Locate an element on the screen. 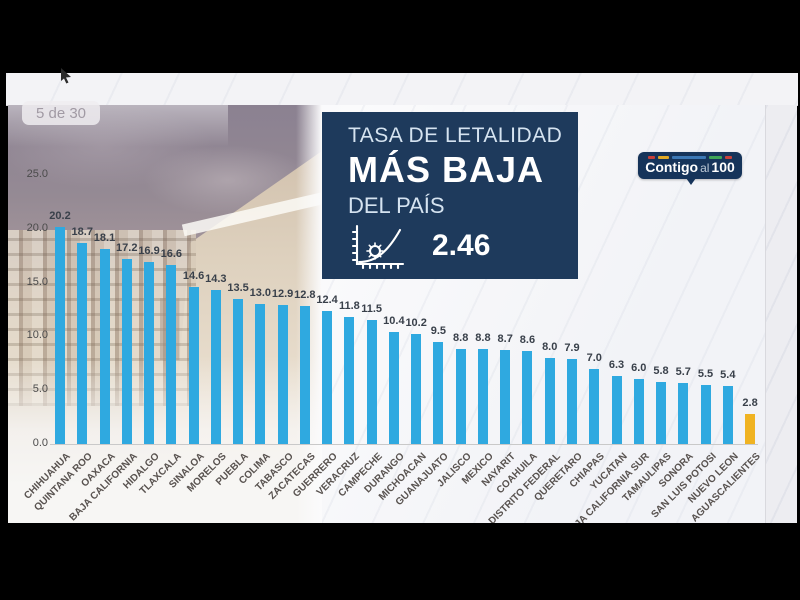 This screenshot has height=600, width=800. bar-value-label: 9.5 is located at coordinates (438, 330).